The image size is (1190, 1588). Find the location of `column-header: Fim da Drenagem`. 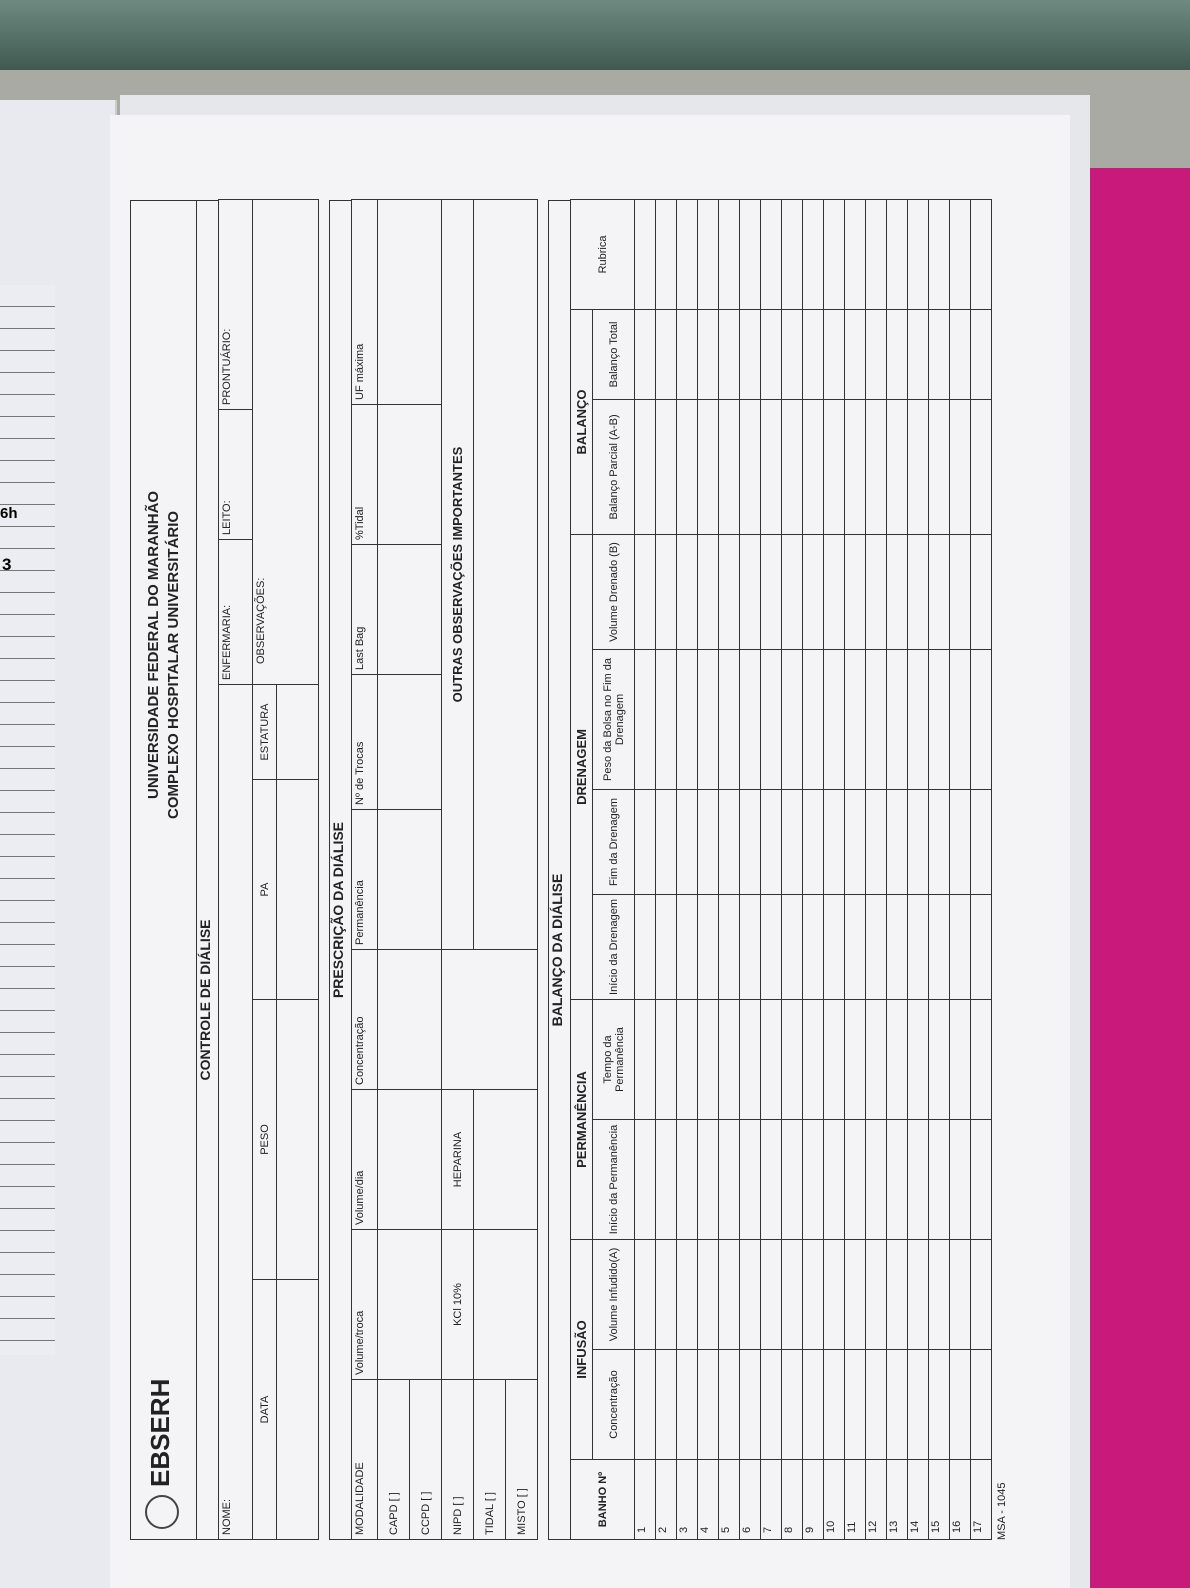

column-header: Fim da Drenagem is located at coordinates (613, 842).